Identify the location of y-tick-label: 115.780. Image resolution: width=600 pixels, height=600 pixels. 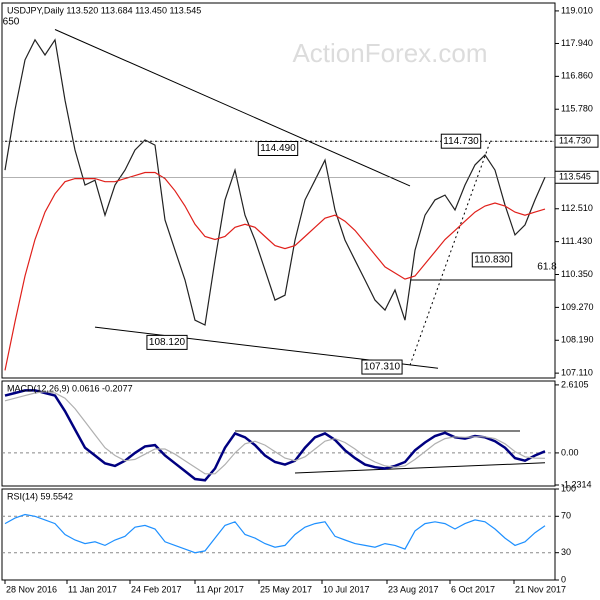
(577, 109).